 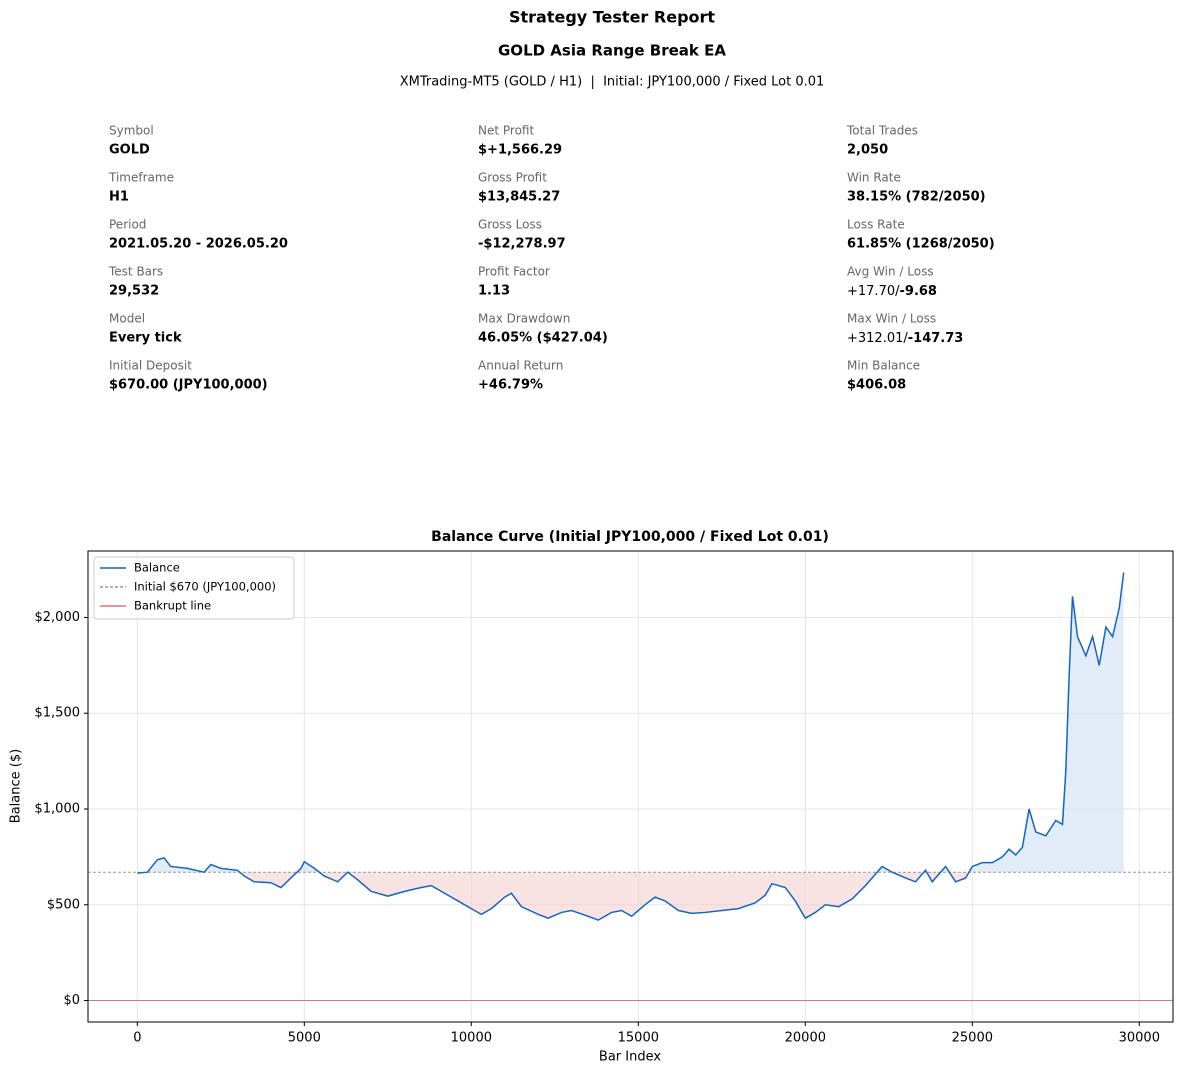 I want to click on fill-below, so click(x=630, y=896).